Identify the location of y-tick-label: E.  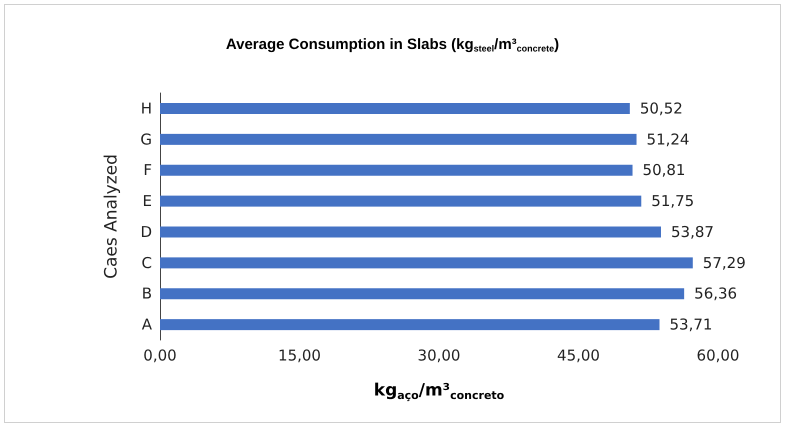
(147, 201).